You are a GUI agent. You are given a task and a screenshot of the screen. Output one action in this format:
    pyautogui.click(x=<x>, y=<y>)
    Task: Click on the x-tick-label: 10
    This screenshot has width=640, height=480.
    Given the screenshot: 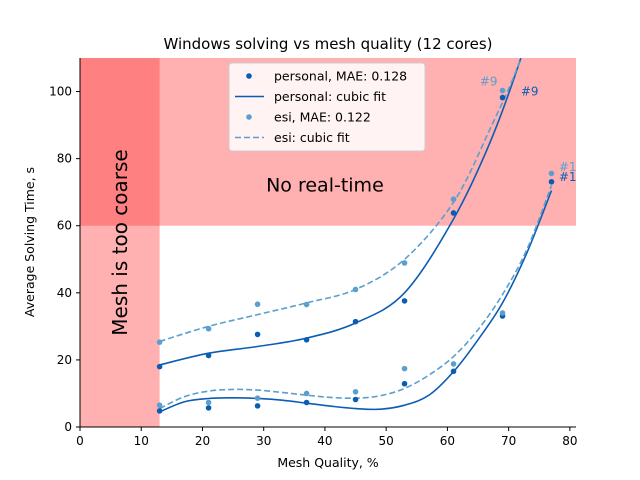 What is the action you would take?
    pyautogui.click(x=141, y=441)
    